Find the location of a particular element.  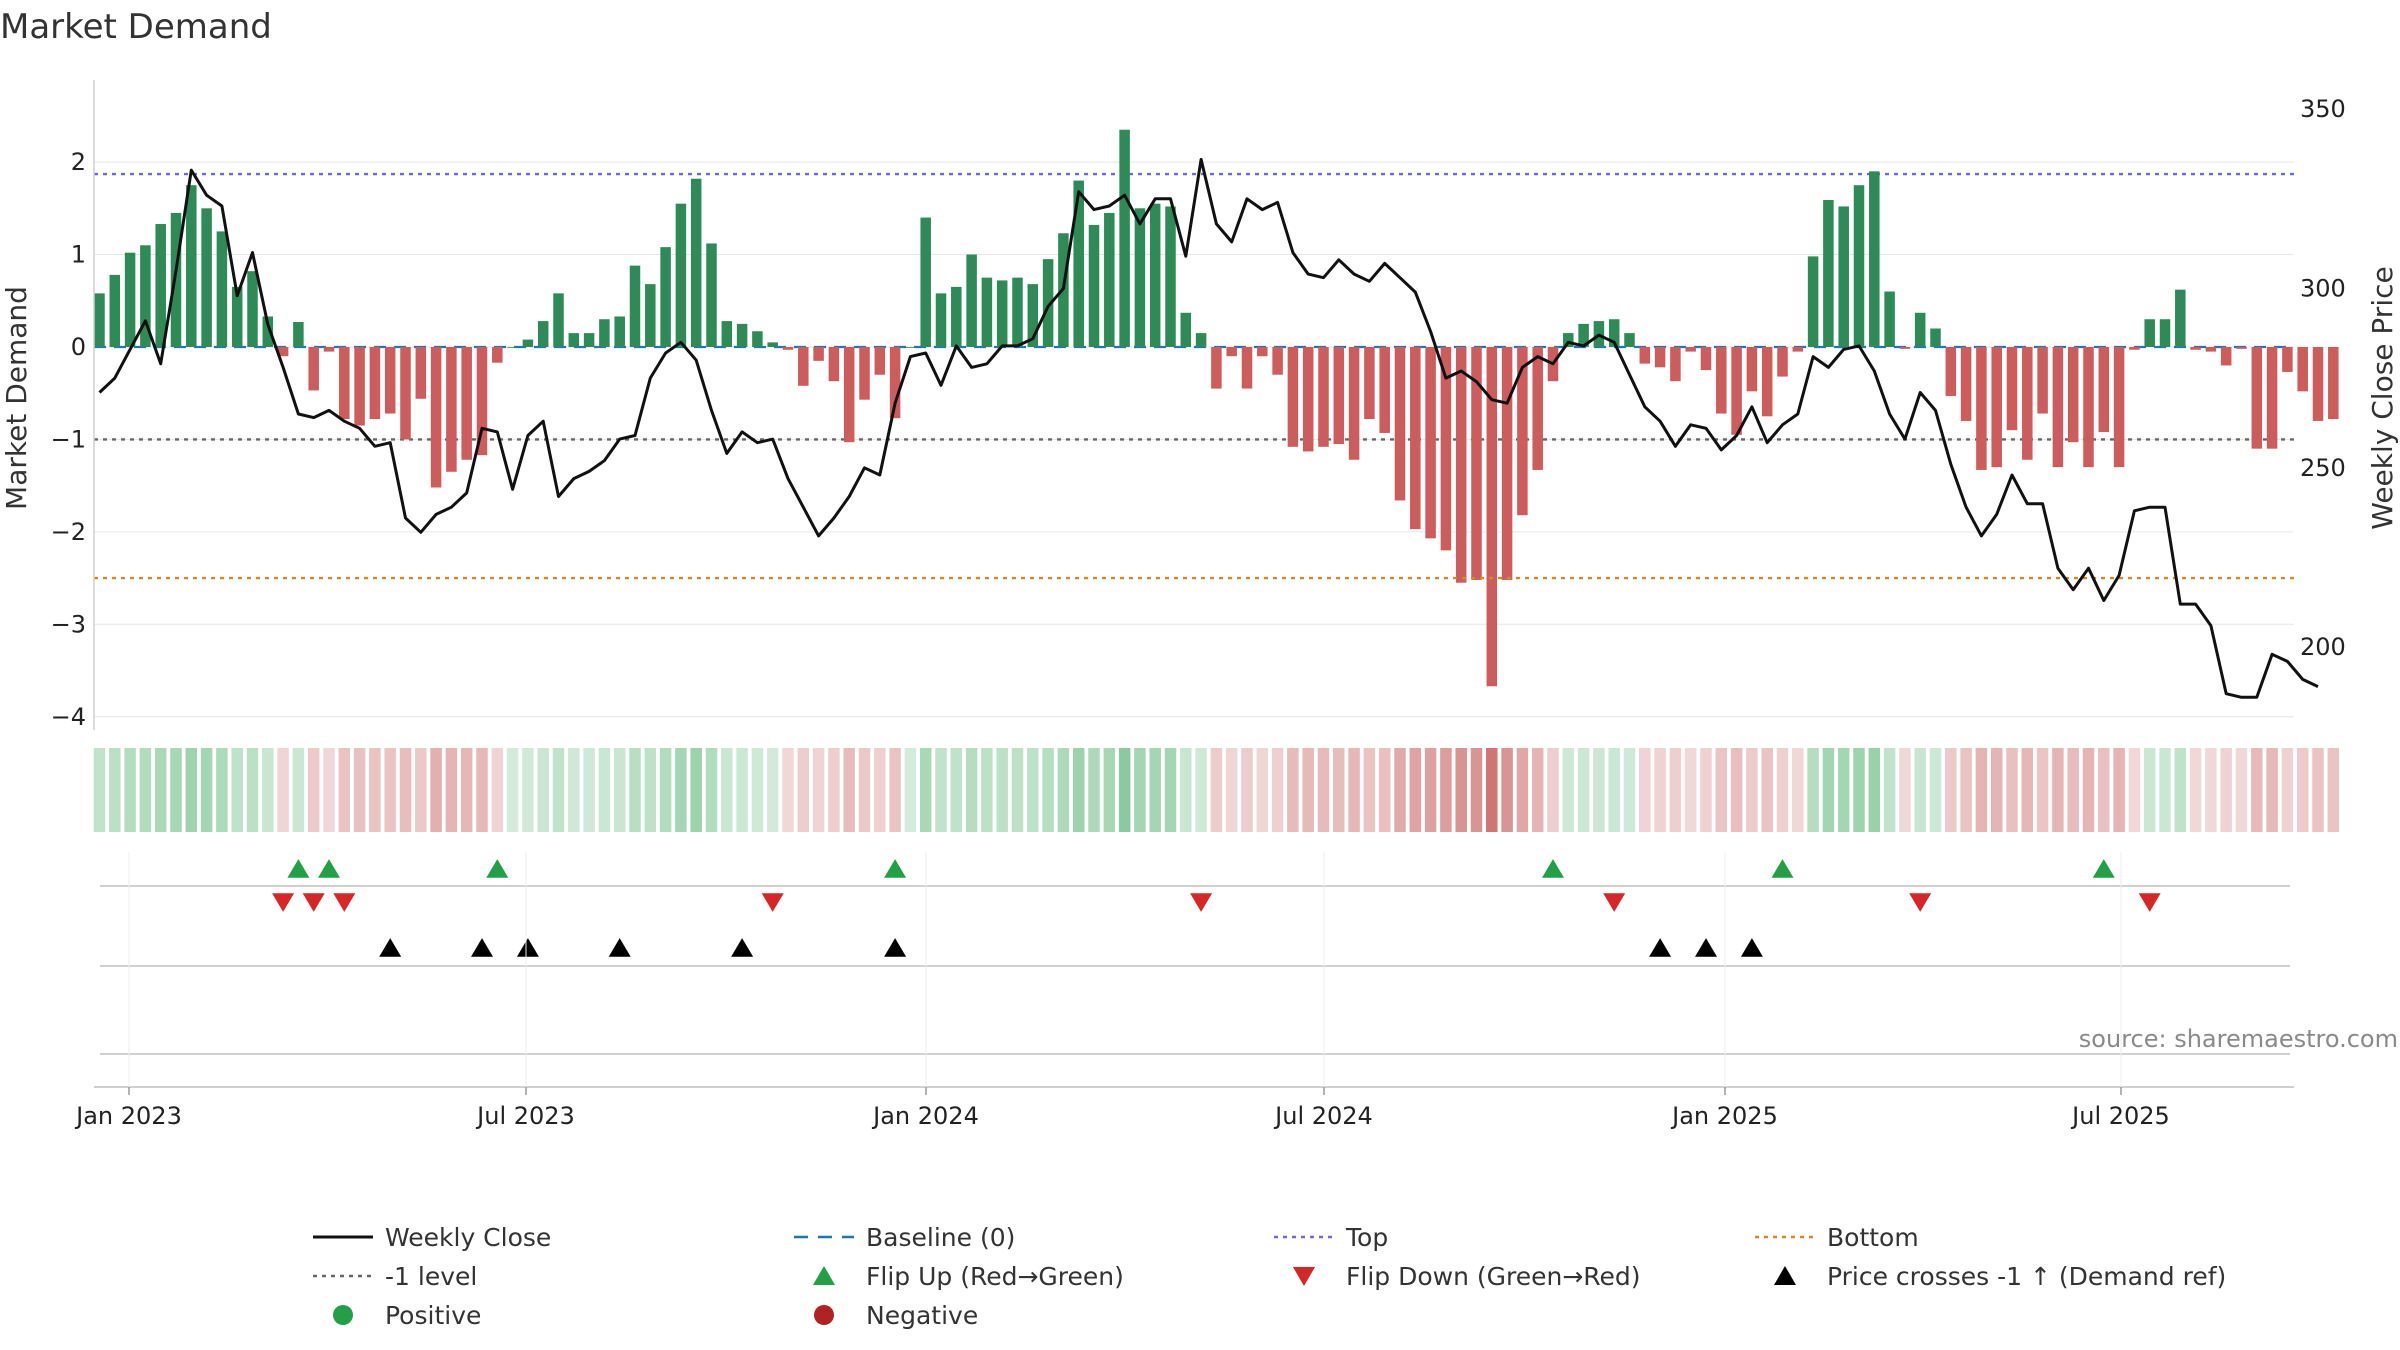

flip-down-marker is located at coordinates (283, 902).